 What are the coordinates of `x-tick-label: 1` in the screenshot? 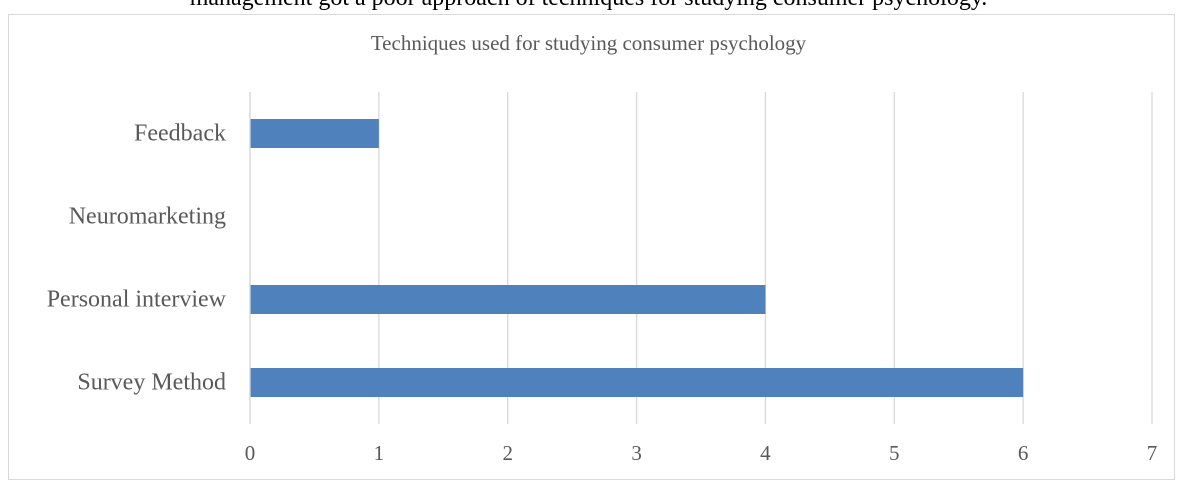 It's located at (379, 453).